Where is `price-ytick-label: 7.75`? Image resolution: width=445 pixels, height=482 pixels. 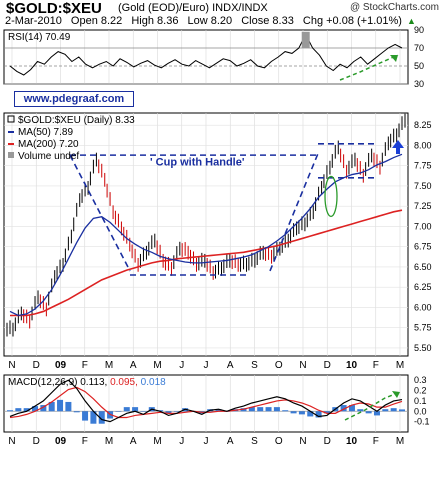 price-ytick-label: 7.75 is located at coordinates (423, 166).